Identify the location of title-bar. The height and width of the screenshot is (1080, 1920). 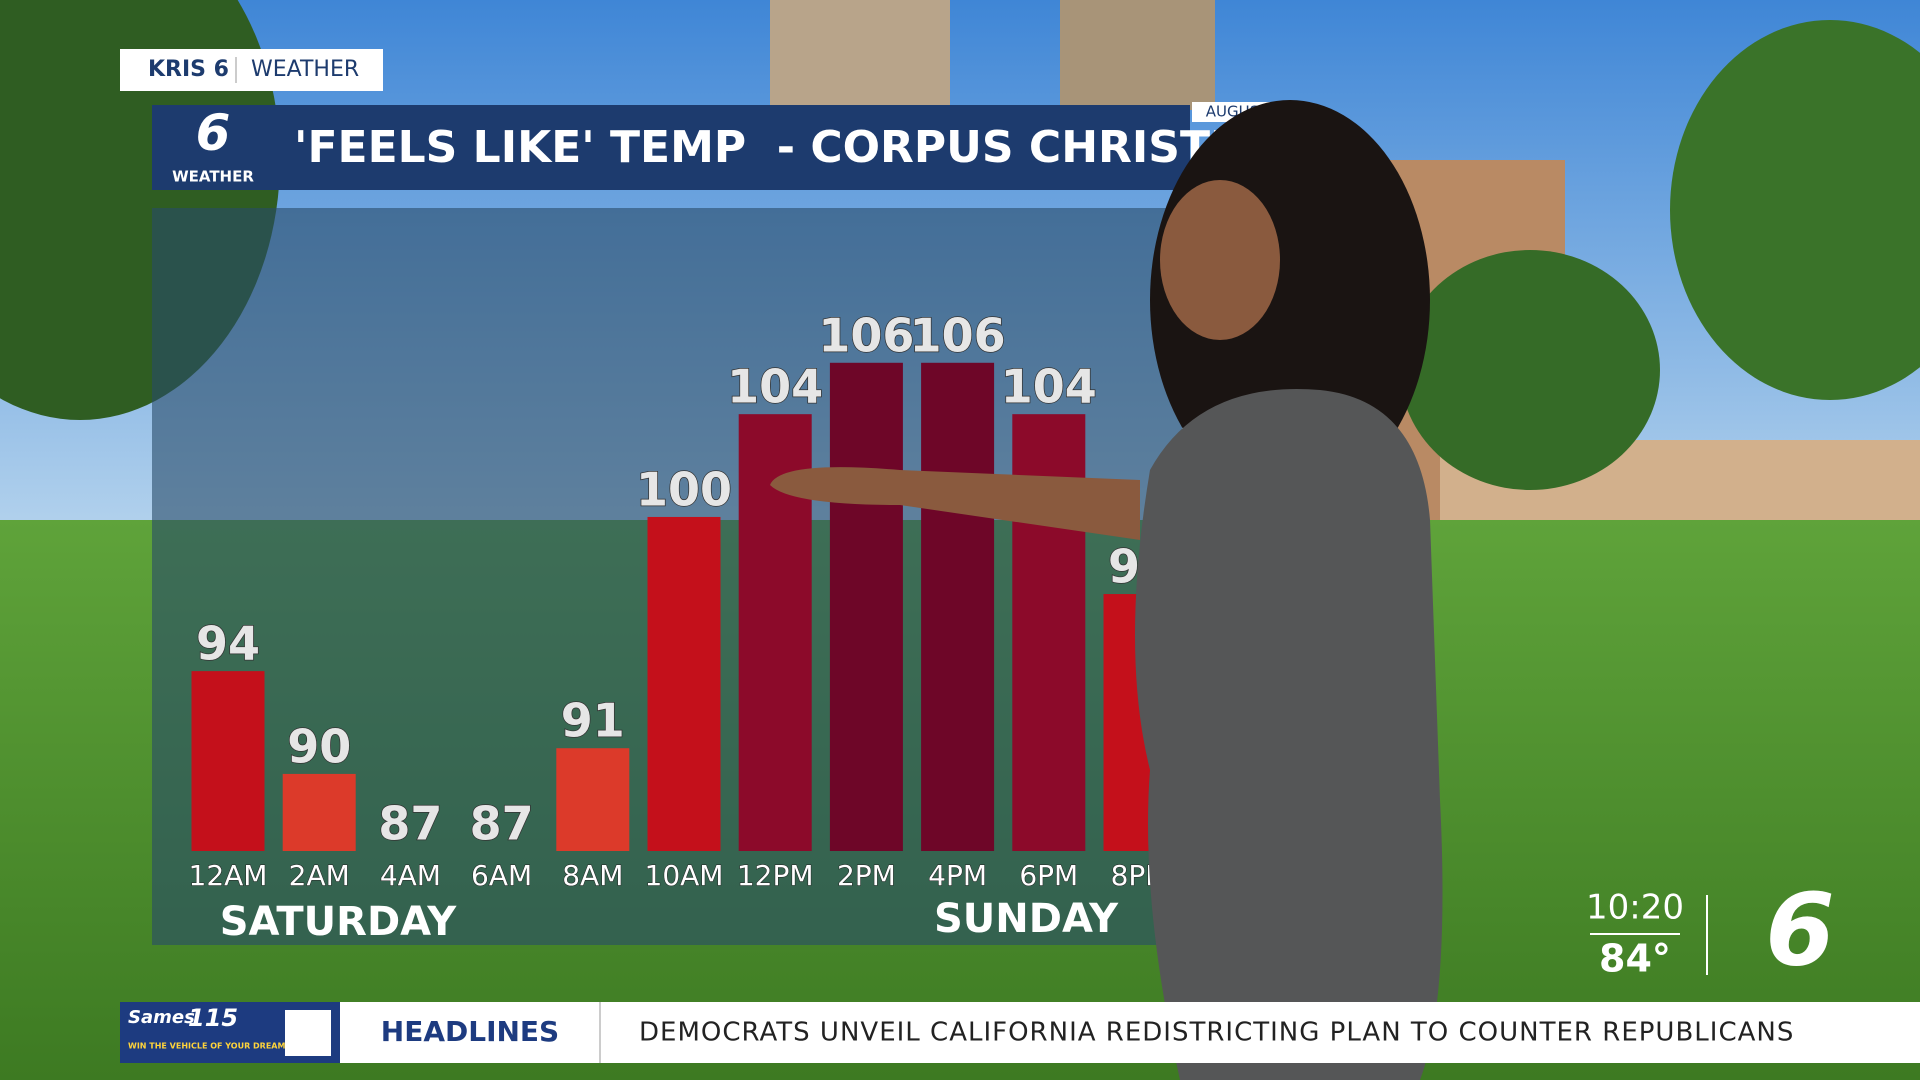
(671, 147).